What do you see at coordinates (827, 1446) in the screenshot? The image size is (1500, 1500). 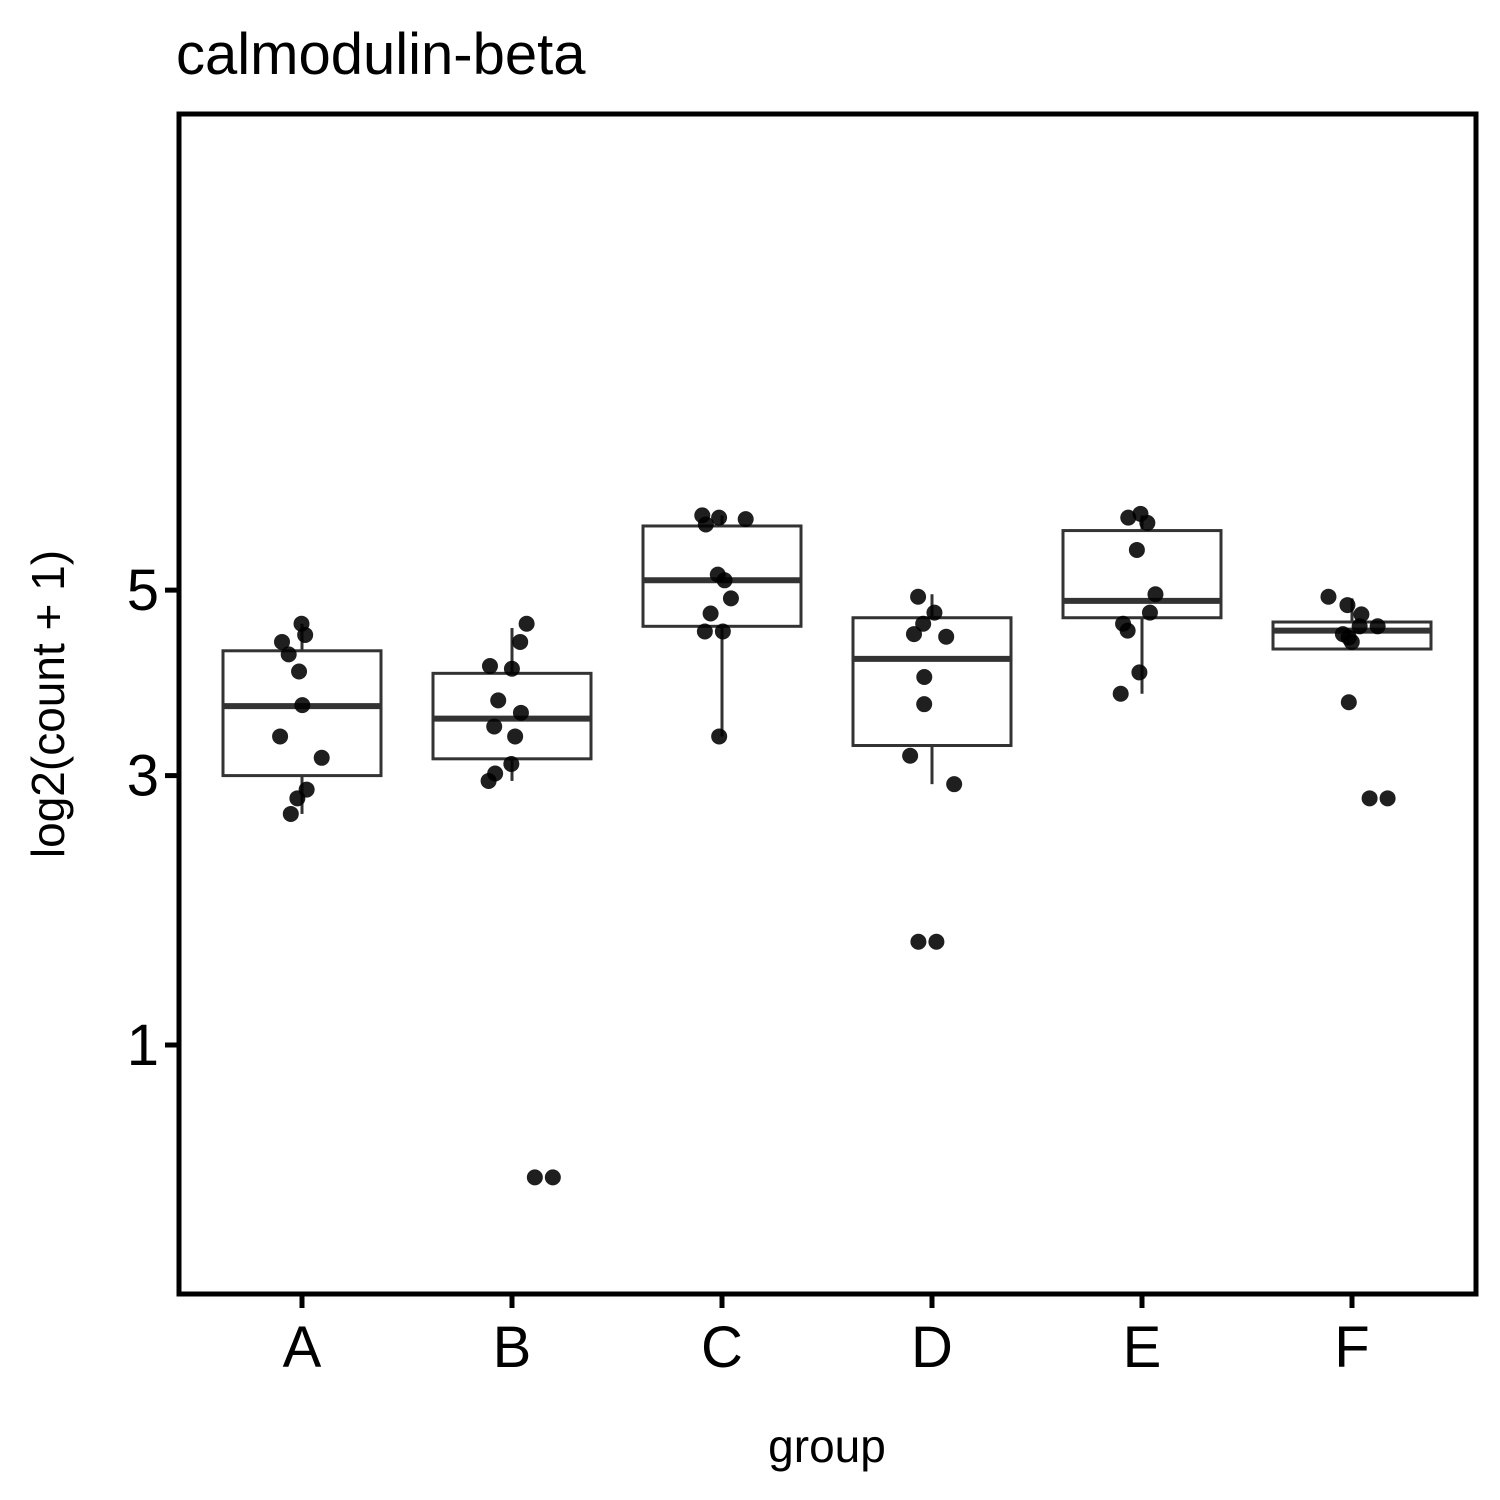 I see `x-axis-title: group` at bounding box center [827, 1446].